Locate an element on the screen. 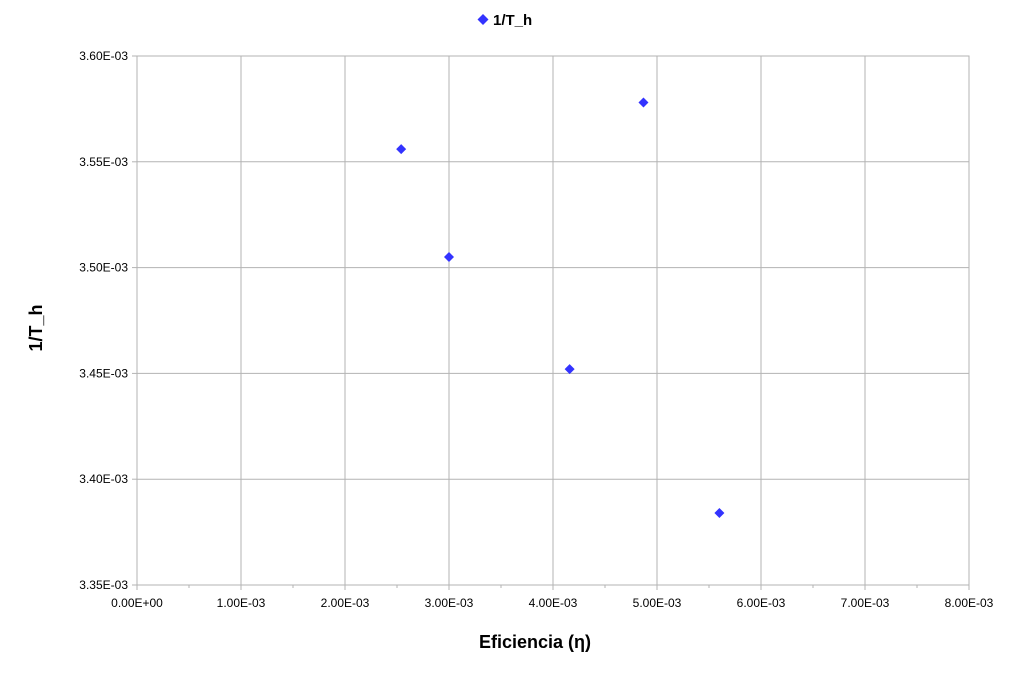 This screenshot has height=675, width=1014. y-tick-label: 3.55E-03 is located at coordinates (103, 162).